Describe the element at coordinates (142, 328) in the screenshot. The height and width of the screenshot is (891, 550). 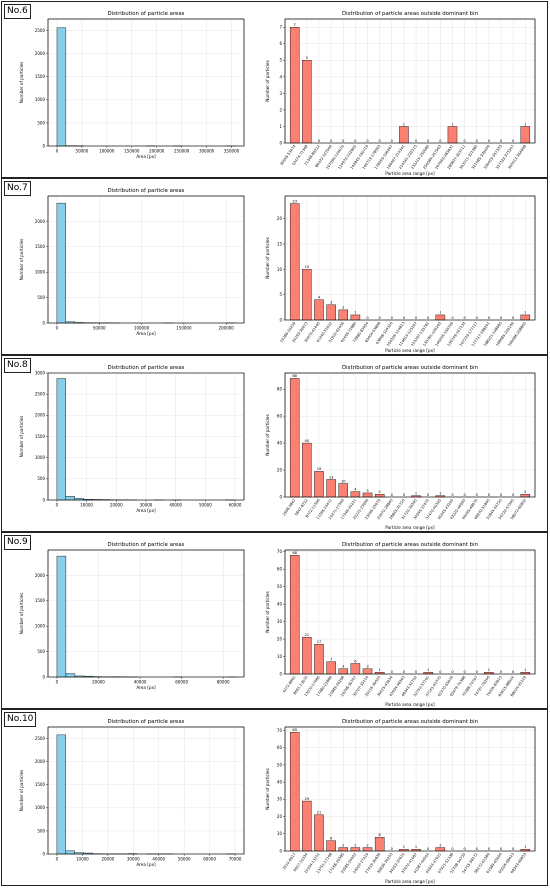
I see `x-tick-label: 100000` at that location.